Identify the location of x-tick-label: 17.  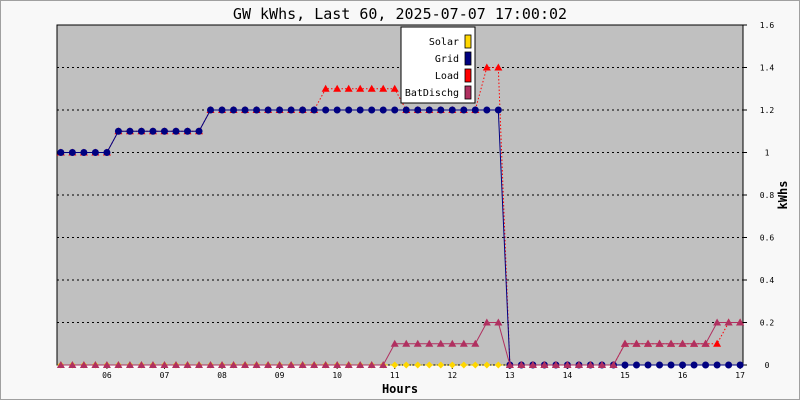
(740, 375).